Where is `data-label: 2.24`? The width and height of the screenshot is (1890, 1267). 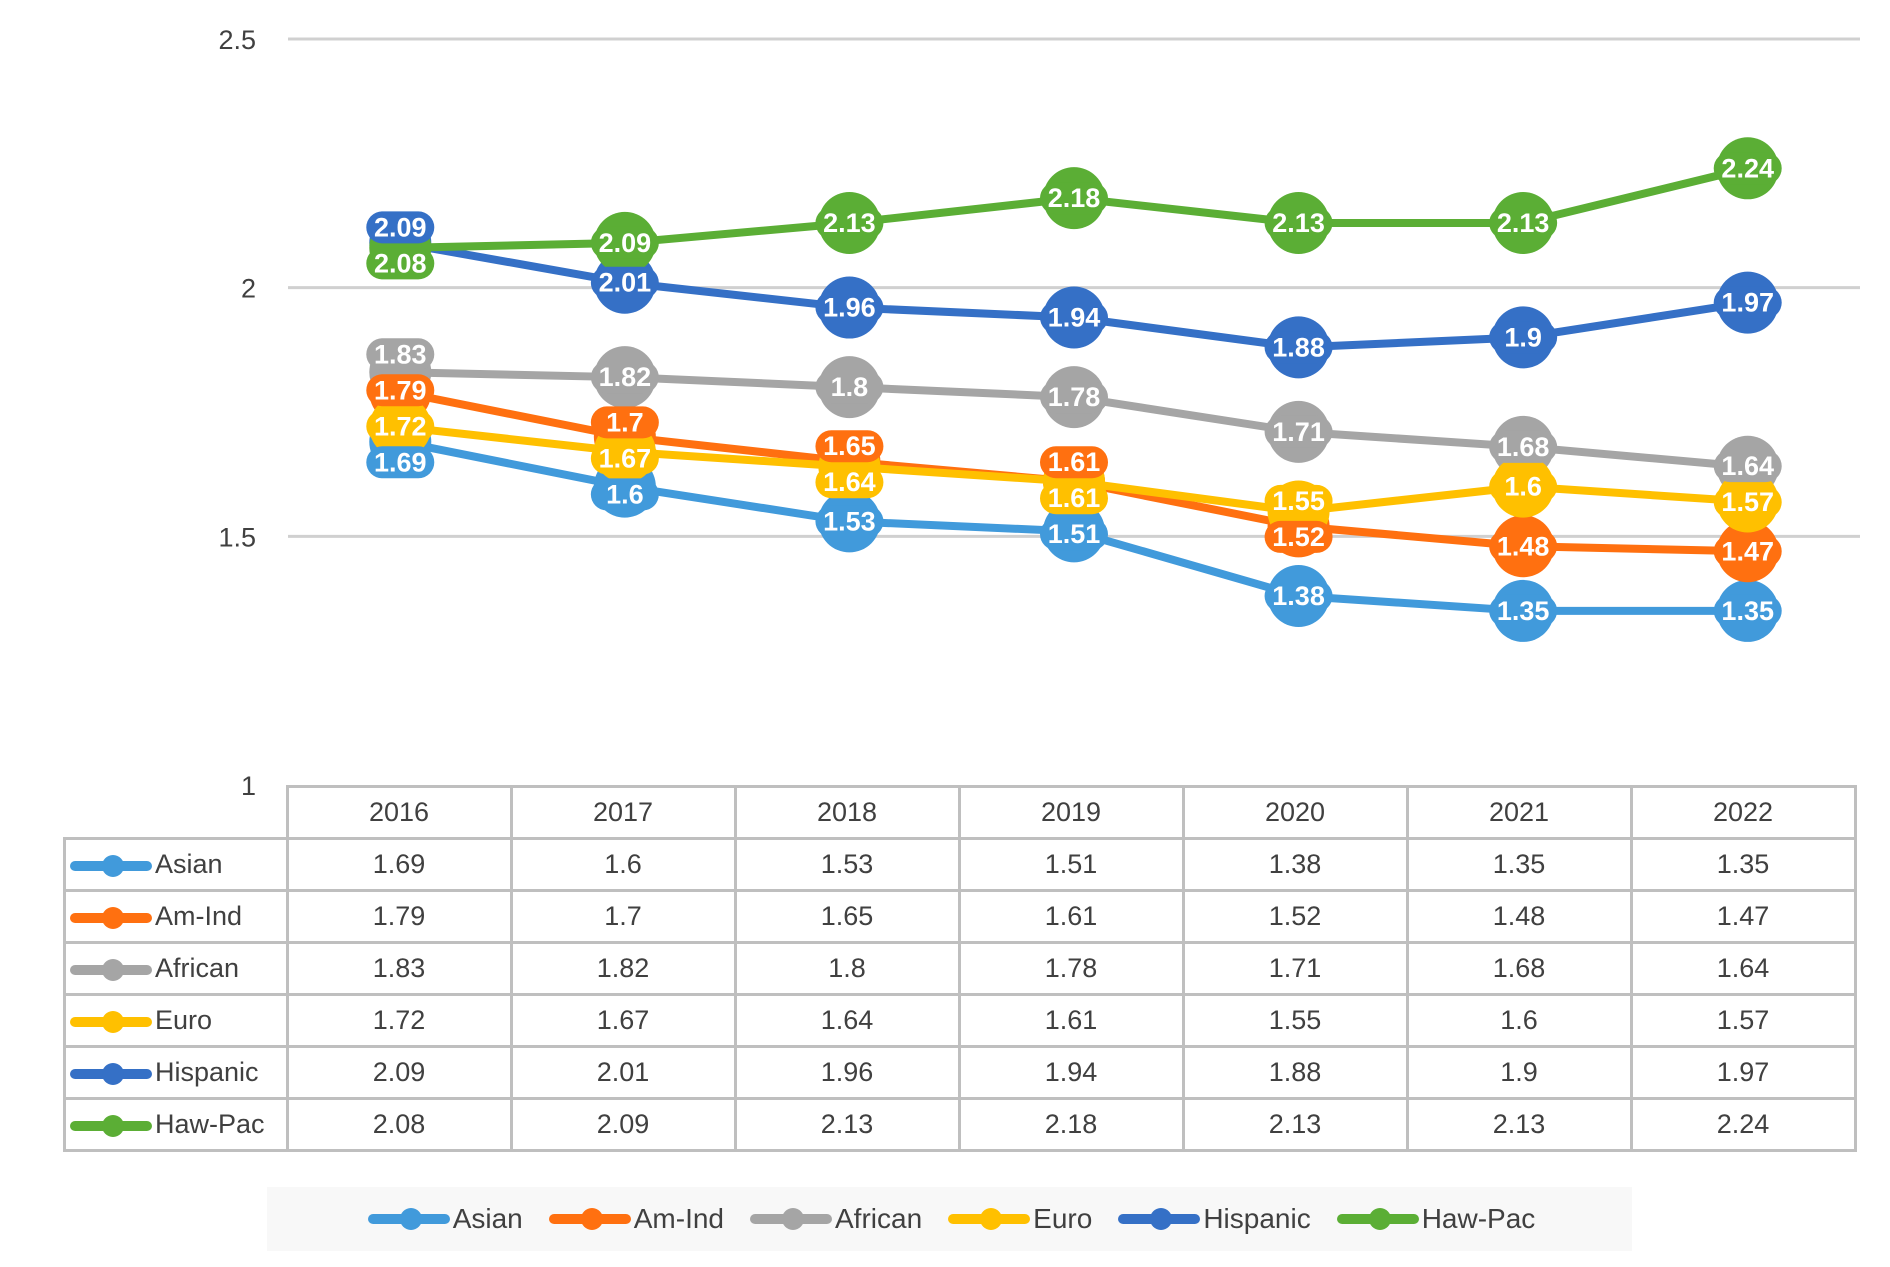
data-label: 2.24 is located at coordinates (1747, 168).